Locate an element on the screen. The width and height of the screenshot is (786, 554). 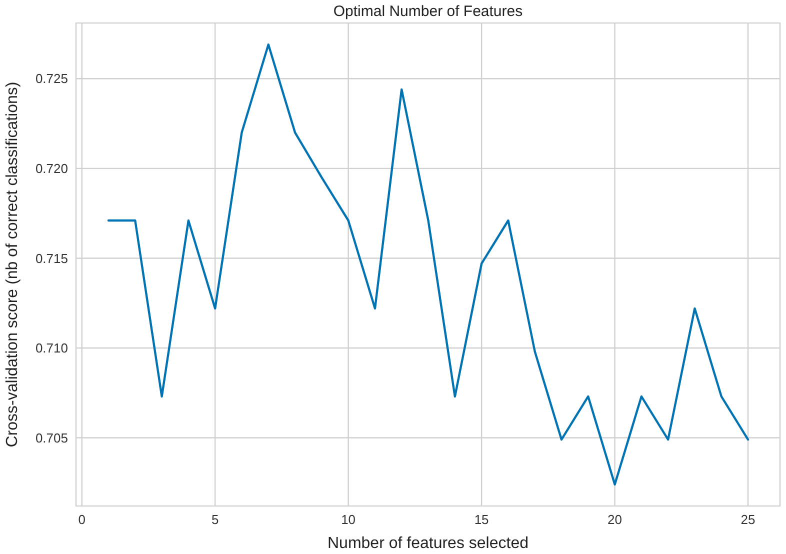
y-axis-title: Cross-validation score (nb of correct classifications) is located at coordinates (12, 265).